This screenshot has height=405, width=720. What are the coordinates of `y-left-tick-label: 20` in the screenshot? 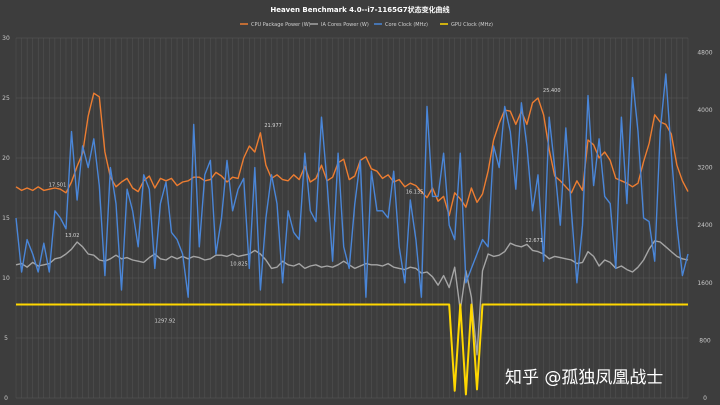 It's located at (6, 158).